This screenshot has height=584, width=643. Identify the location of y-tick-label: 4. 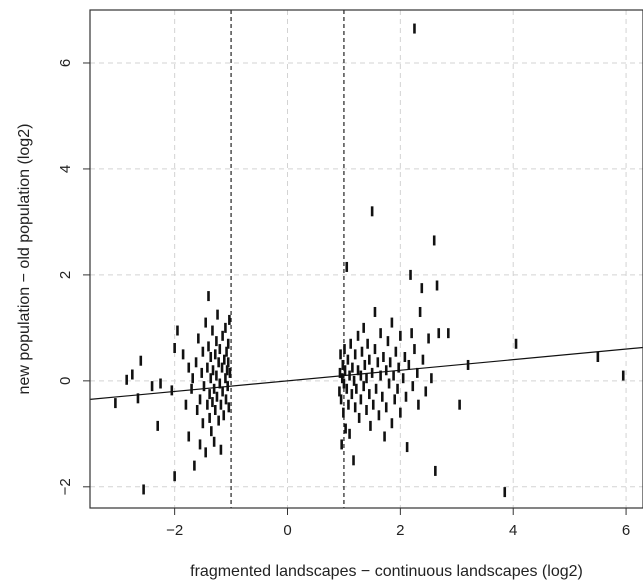
(65, 169).